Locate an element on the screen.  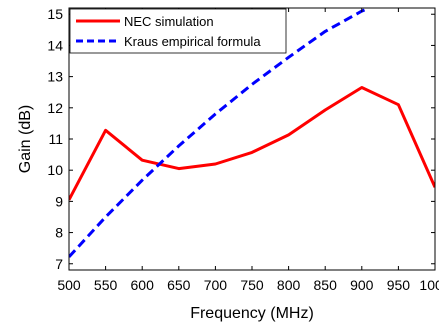
x-tick-label-750: 750 is located at coordinates (252, 285).